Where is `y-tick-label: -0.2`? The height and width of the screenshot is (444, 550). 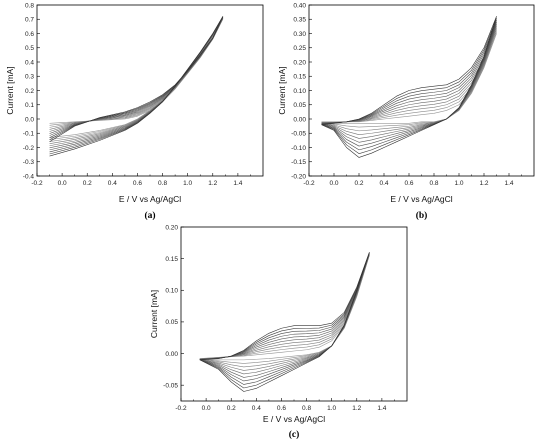 y-tick-label: -0.2 is located at coordinates (29, 148).